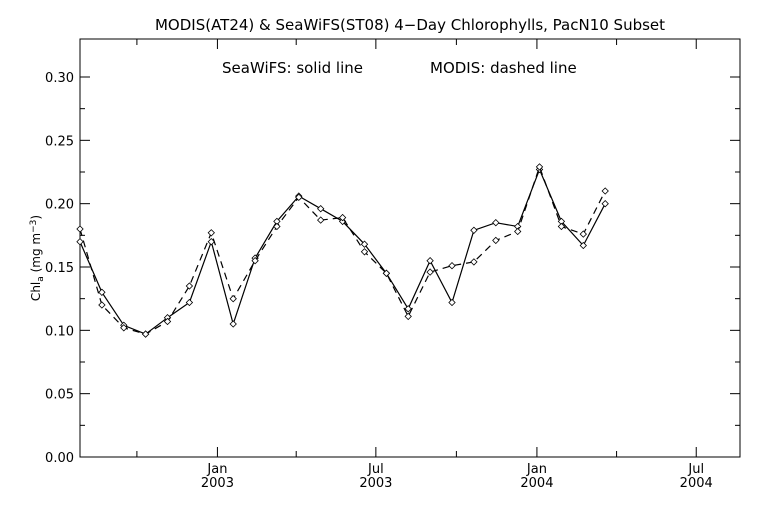 Image resolution: width=768 pixels, height=512 pixels. I want to click on y-tick-label: 0.20, so click(59, 205).